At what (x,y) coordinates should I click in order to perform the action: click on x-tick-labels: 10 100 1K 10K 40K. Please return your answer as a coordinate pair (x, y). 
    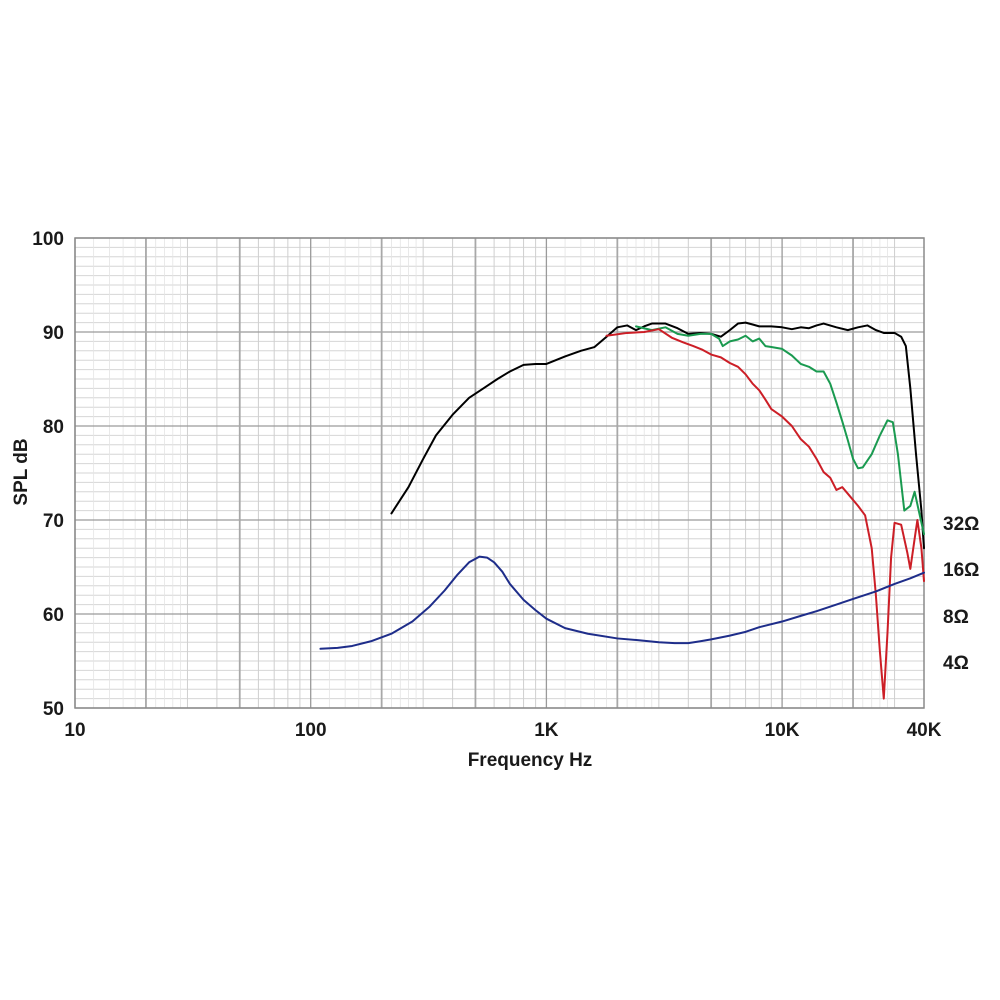
    Looking at the image, I should click on (502, 730).